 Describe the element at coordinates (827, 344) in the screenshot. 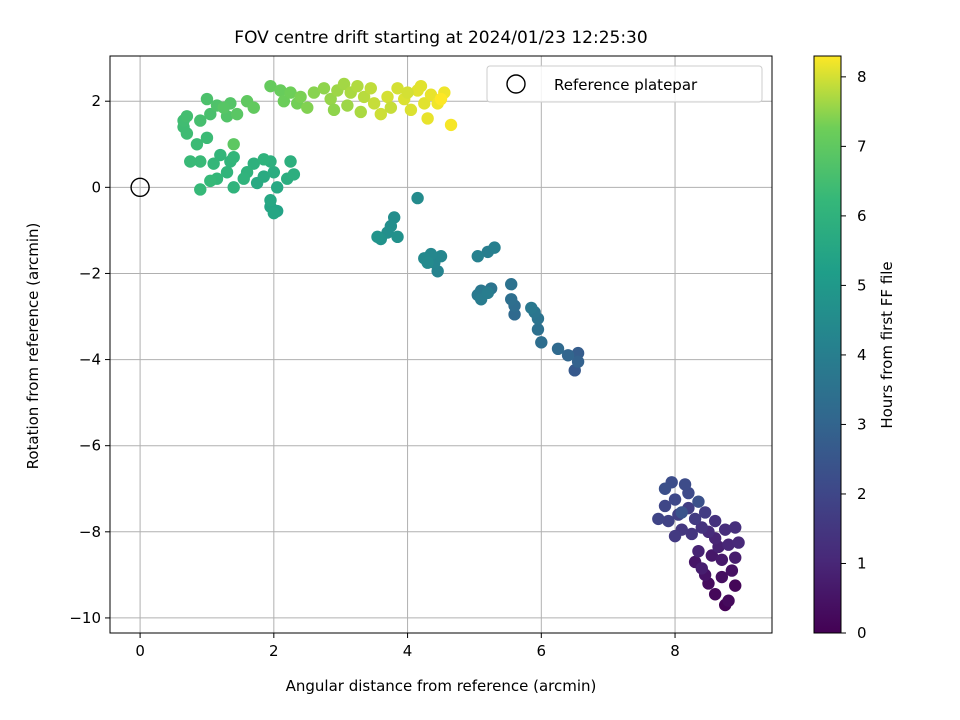

I see `colorbar-gradient` at that location.